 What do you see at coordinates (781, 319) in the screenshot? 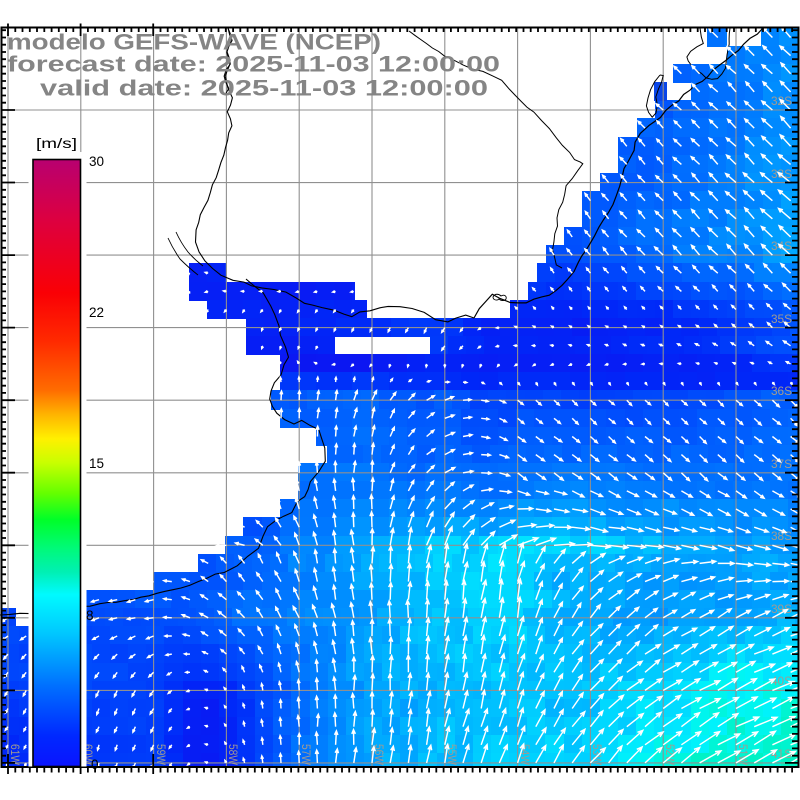
I see `svg-text: 35S` at bounding box center [781, 319].